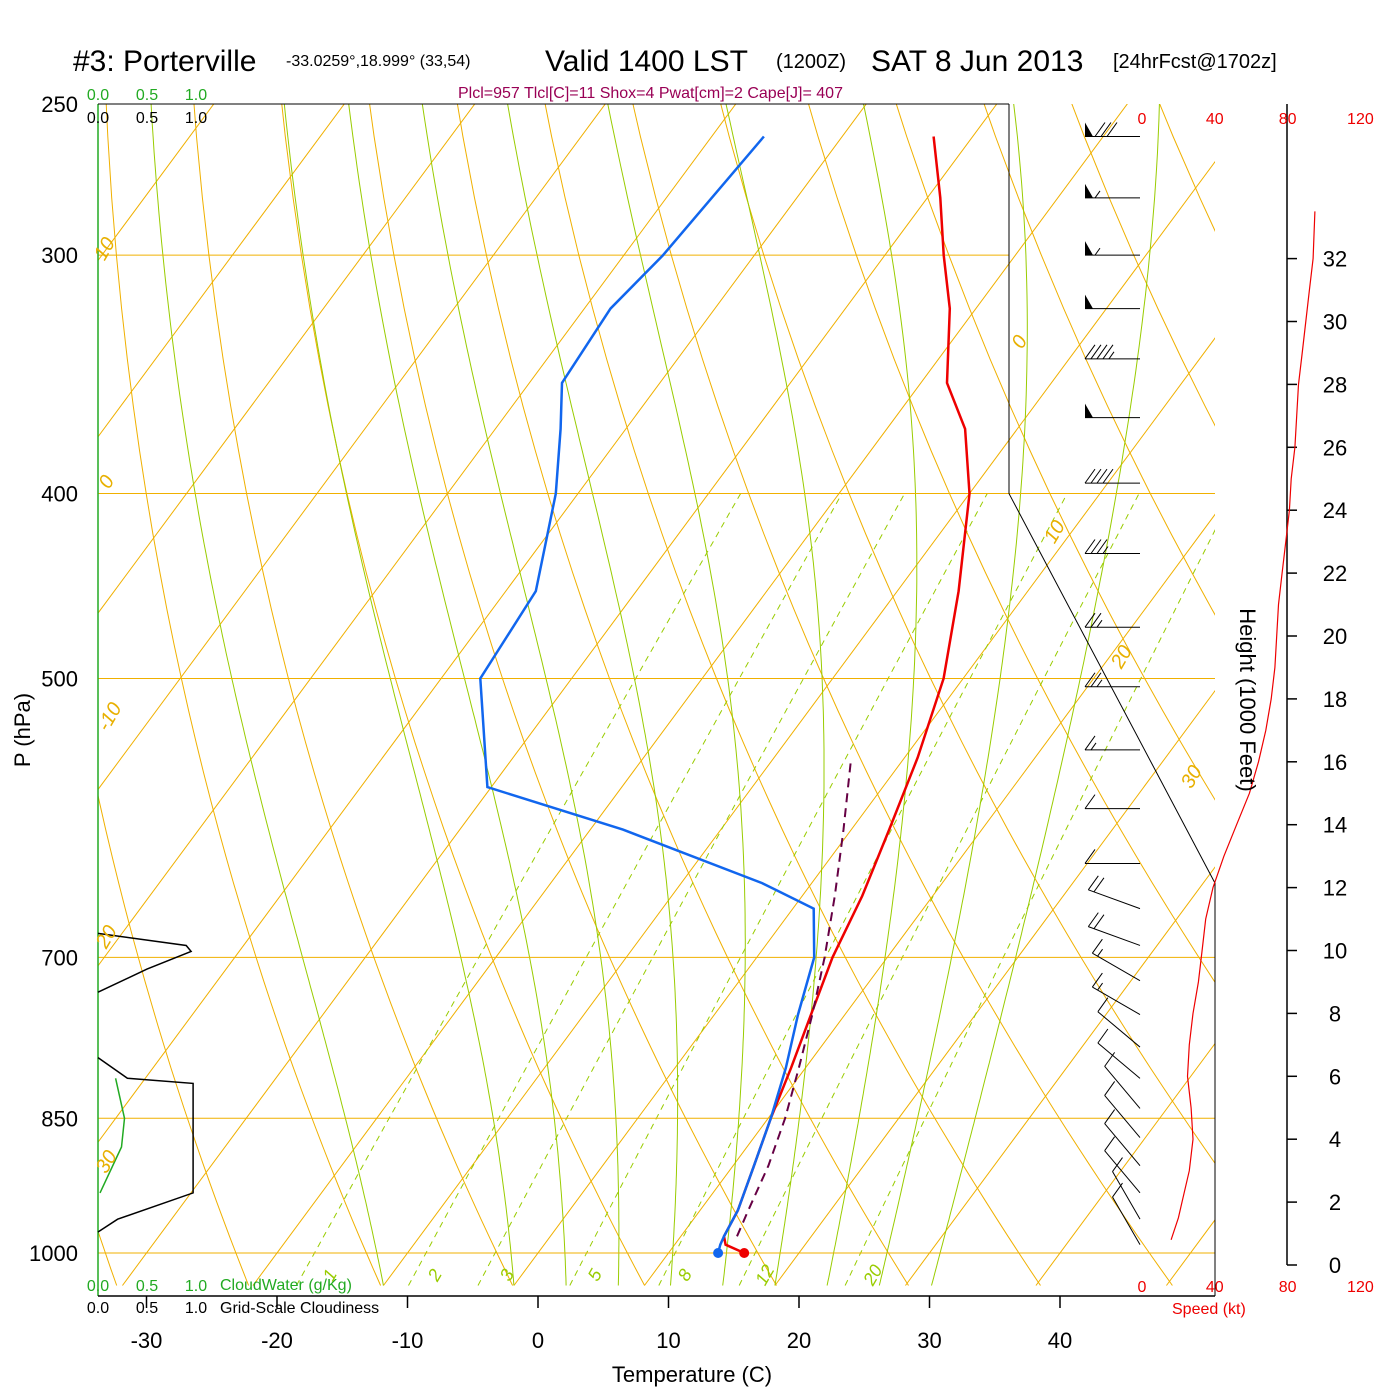 The width and height of the screenshot is (1400, 1400). I want to click on right-axis-line, so click(1112, 700).